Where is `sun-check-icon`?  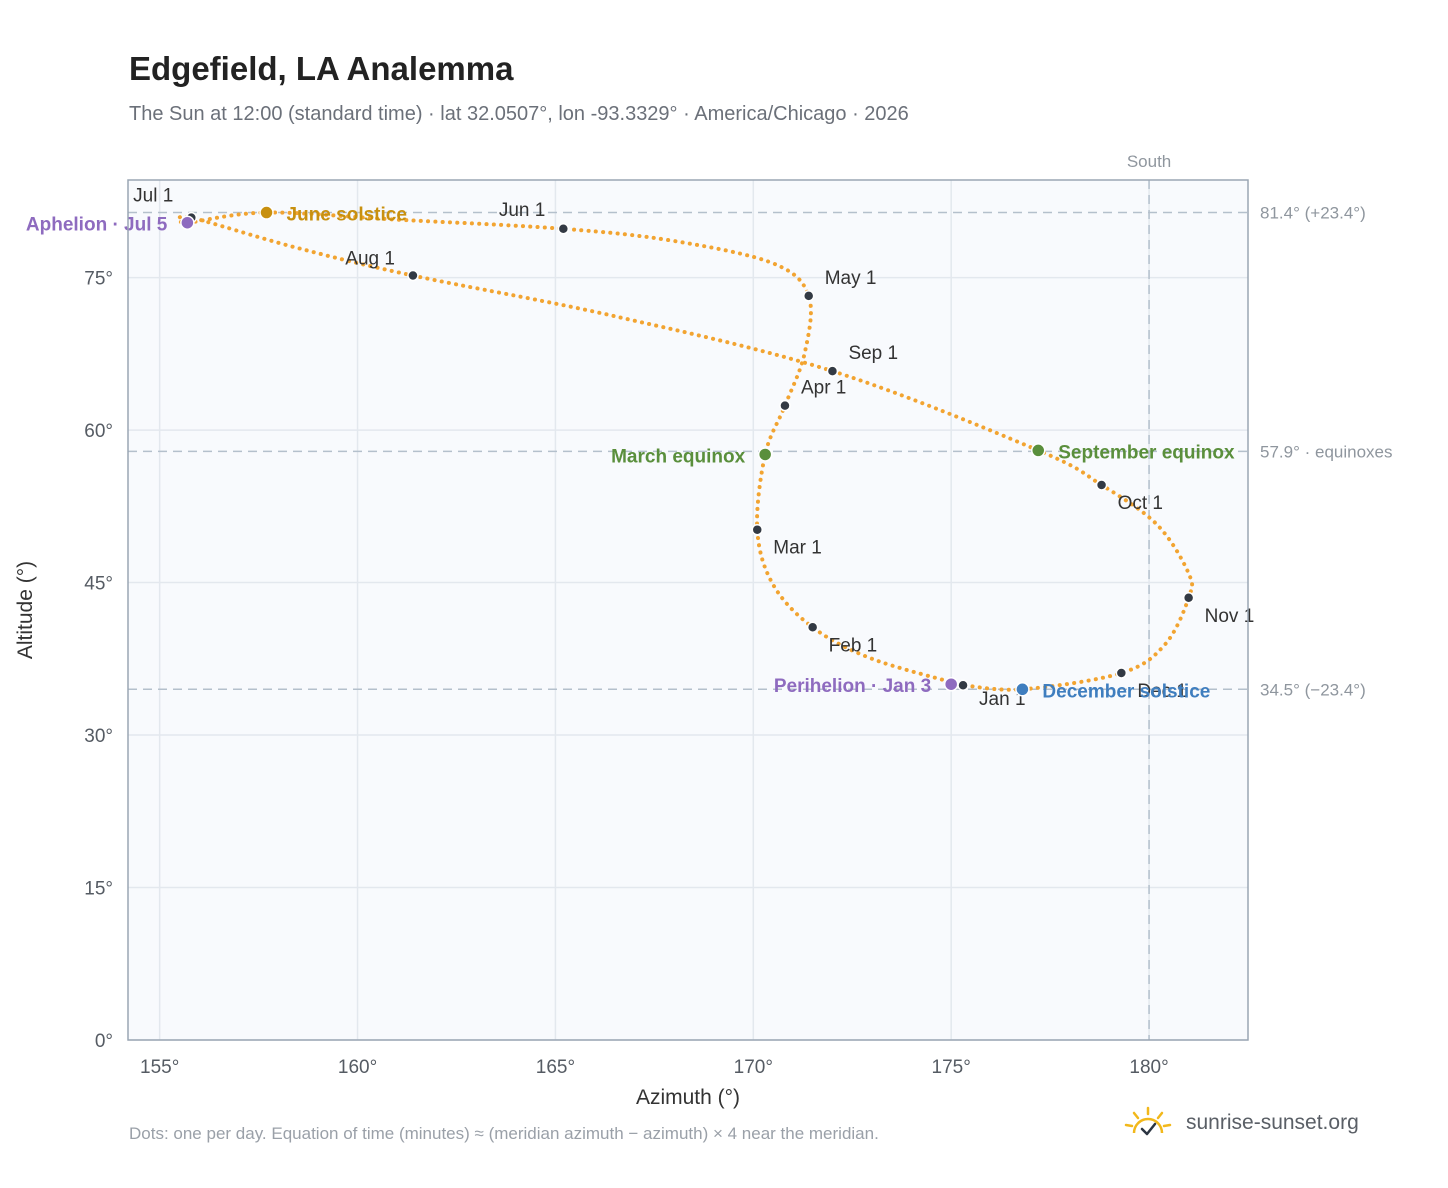
sun-check-icon is located at coordinates (1148, 1121).